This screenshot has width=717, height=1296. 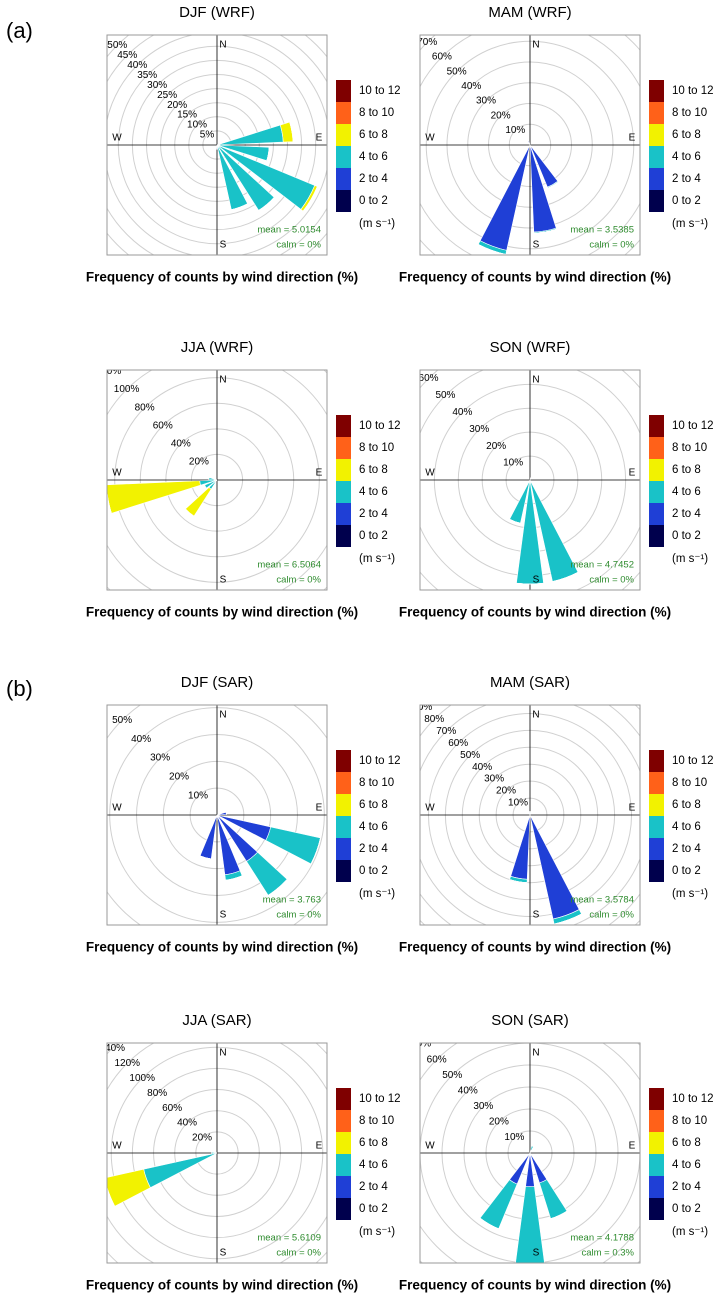 I want to click on radial-tick-label: 70%, so click(x=427, y=42).